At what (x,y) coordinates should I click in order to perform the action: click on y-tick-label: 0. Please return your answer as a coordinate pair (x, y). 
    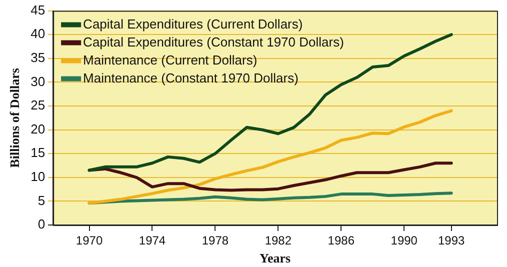
    Looking at the image, I should click on (42, 224).